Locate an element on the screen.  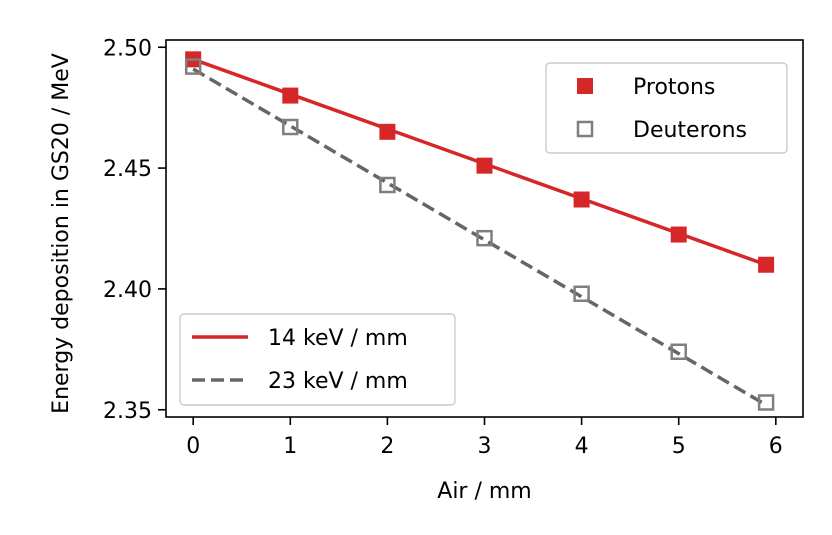
legend-label: Deuterons is located at coordinates (690, 130).